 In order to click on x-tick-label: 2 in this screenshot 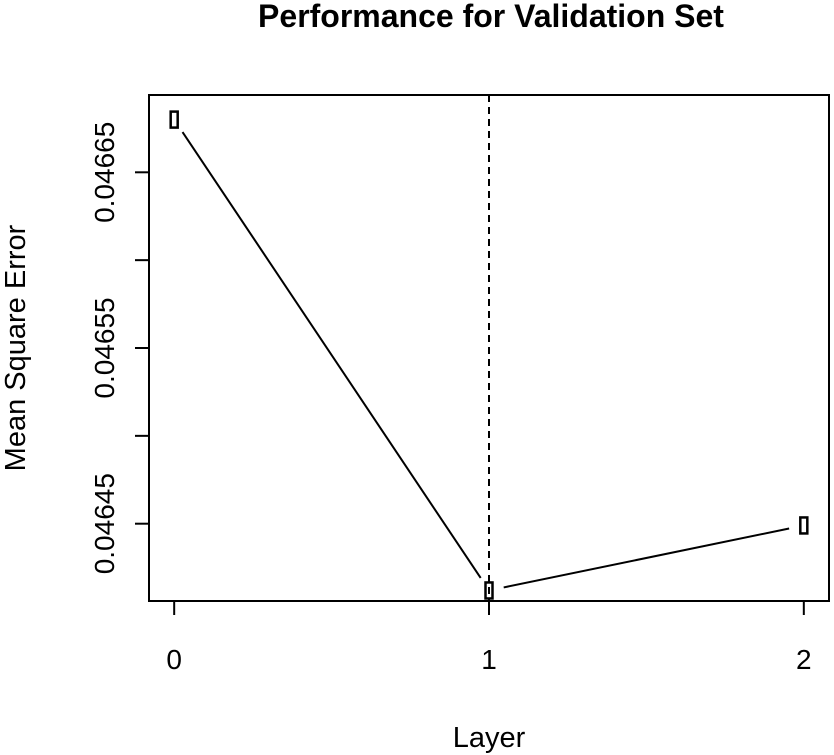, I will do `click(804, 659)`.